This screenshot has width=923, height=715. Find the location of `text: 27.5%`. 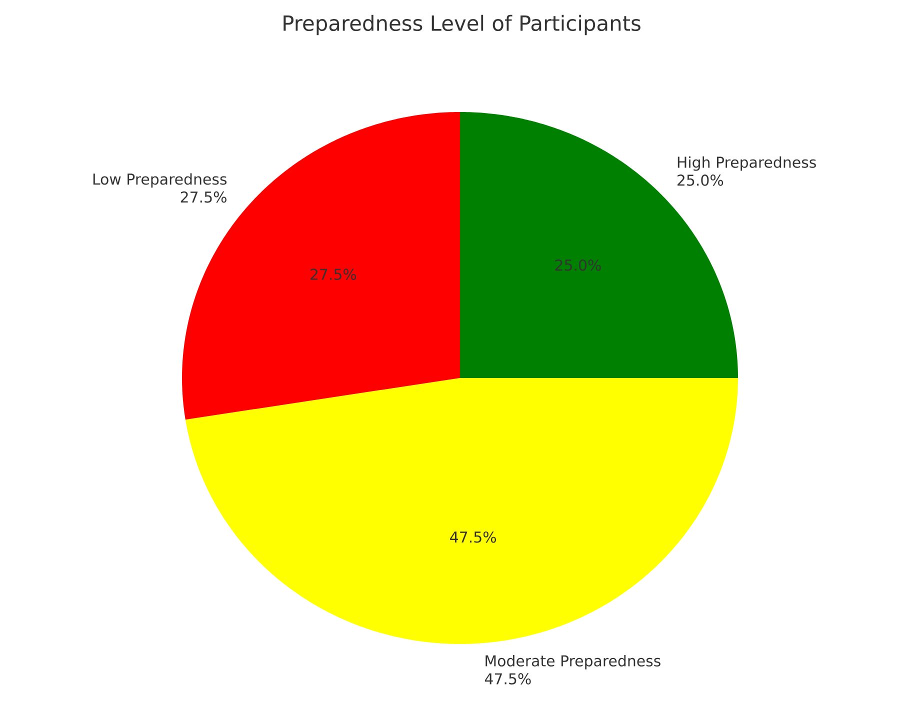

text: 27.5% is located at coordinates (333, 274).